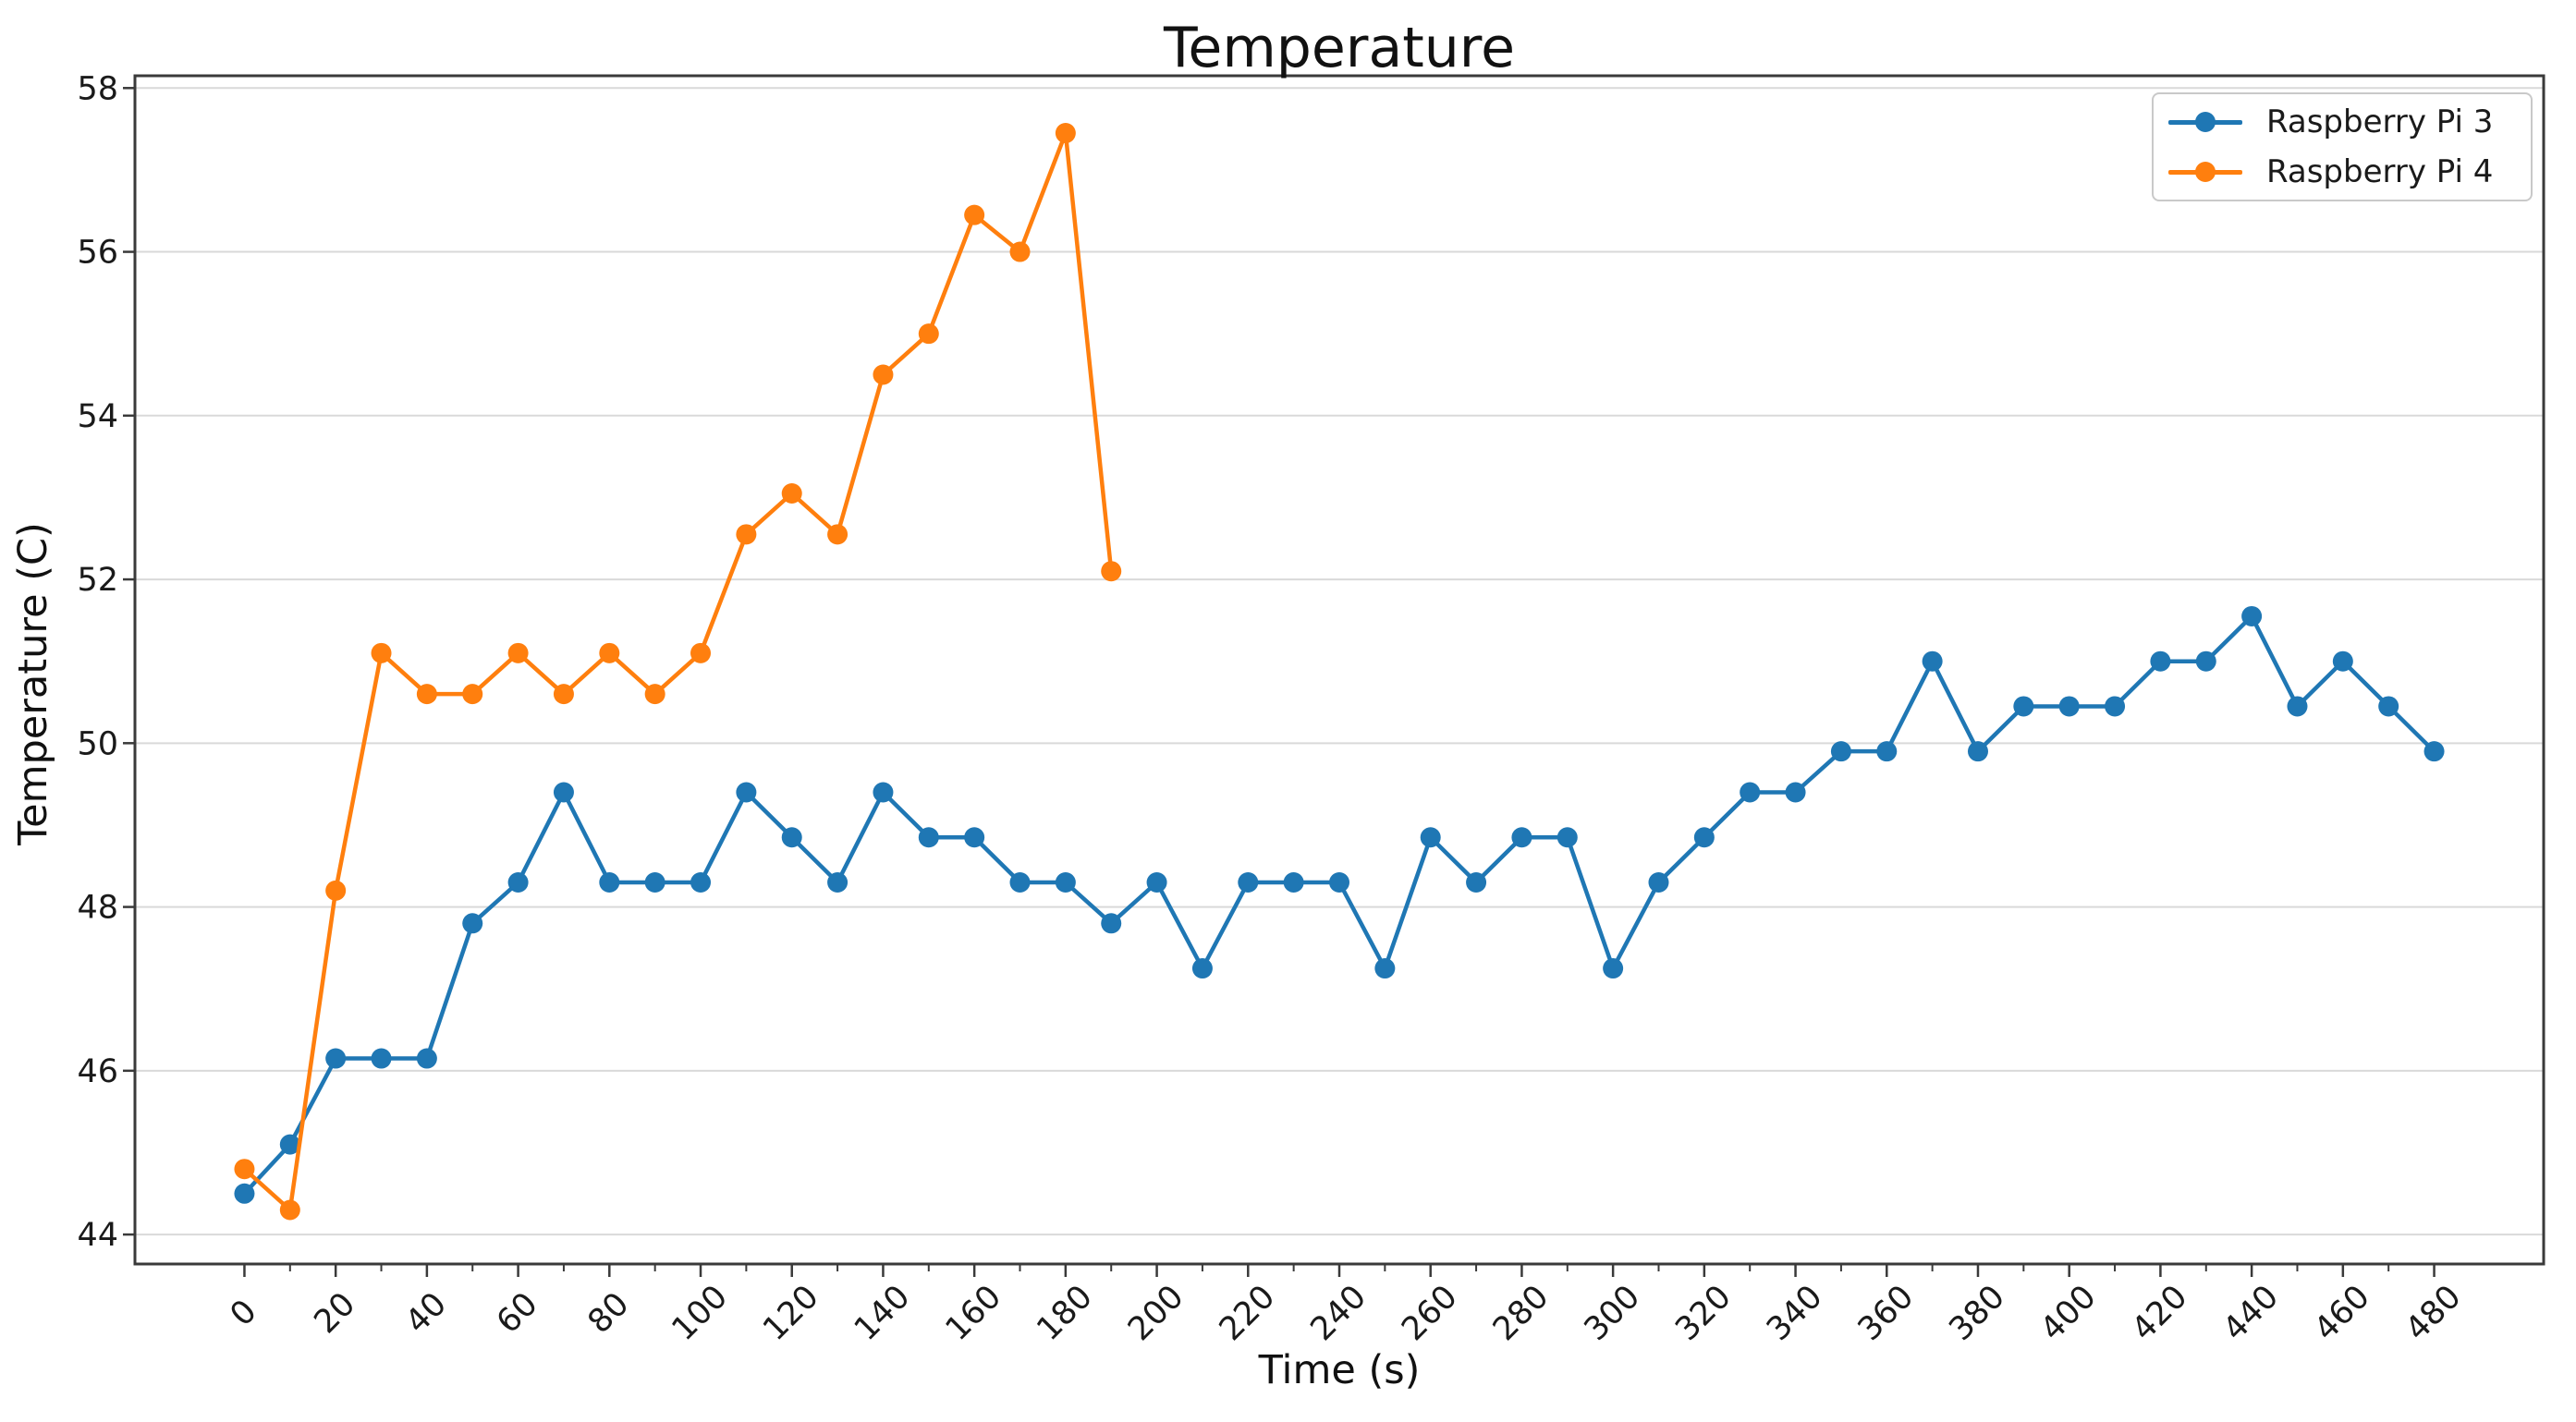 Image resolution: width=2576 pixels, height=1422 pixels. Describe the element at coordinates (2205, 172) in the screenshot. I see `legend-line-marker-sample-orange` at that location.